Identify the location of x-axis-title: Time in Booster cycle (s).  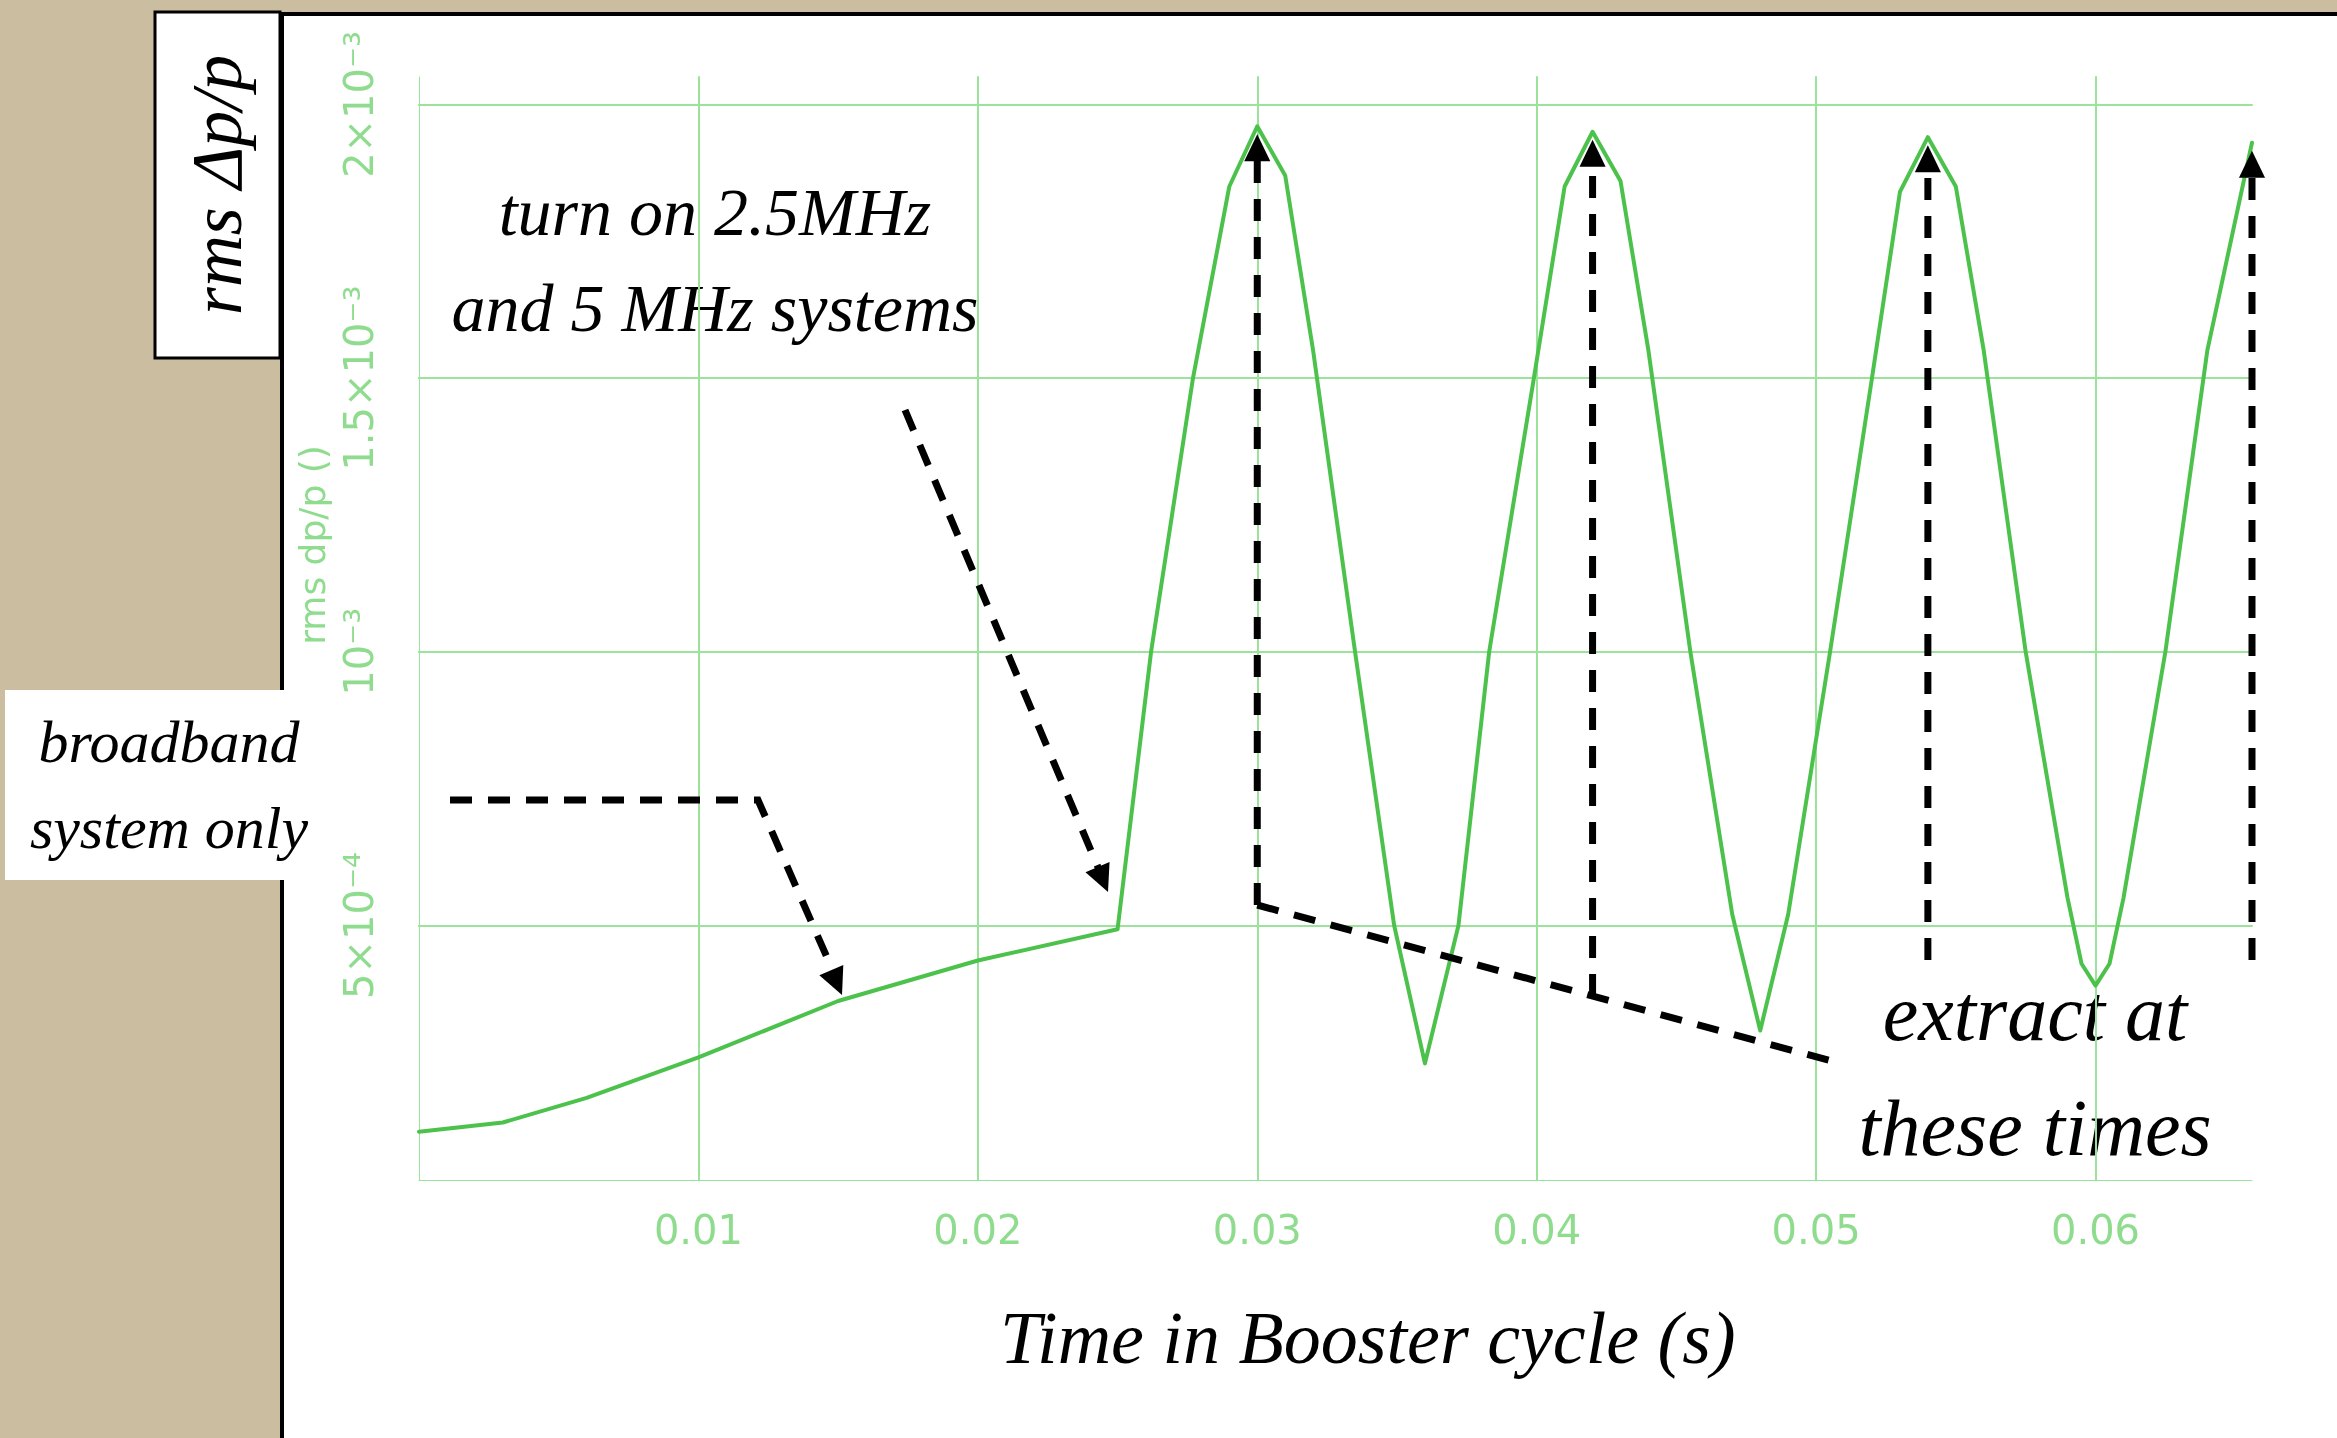
(1368, 1338).